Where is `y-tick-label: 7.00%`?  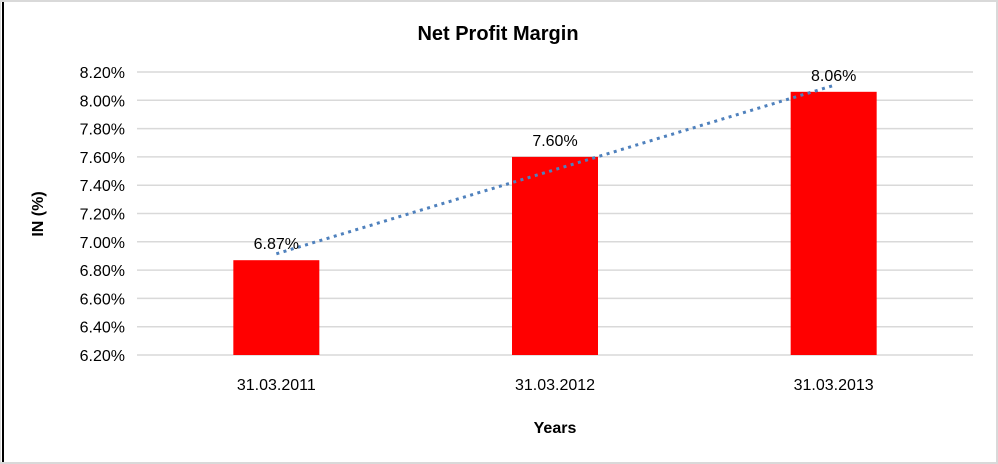 y-tick-label: 7.00% is located at coordinates (102, 243).